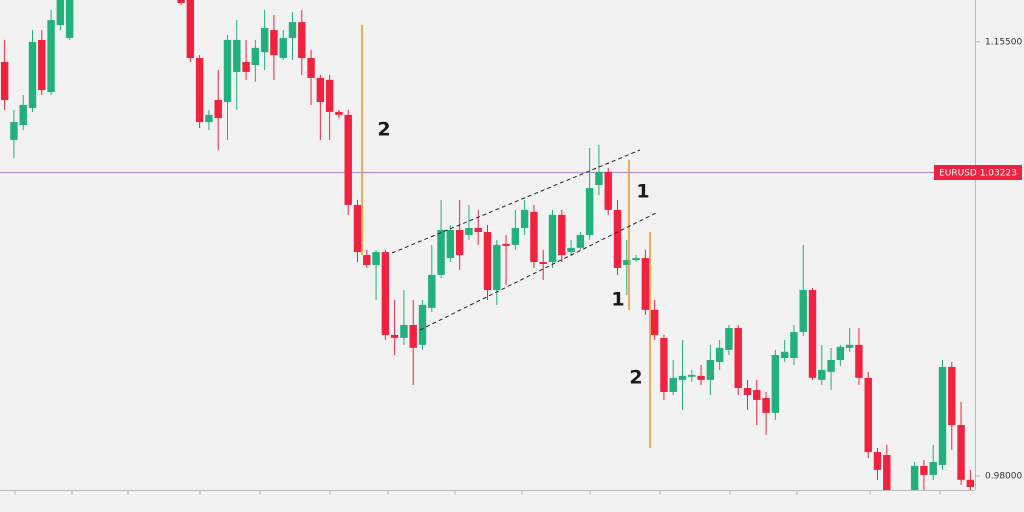 The image size is (1024, 512). What do you see at coordinates (525, 240) in the screenshot?
I see `channel-lines` at bounding box center [525, 240].